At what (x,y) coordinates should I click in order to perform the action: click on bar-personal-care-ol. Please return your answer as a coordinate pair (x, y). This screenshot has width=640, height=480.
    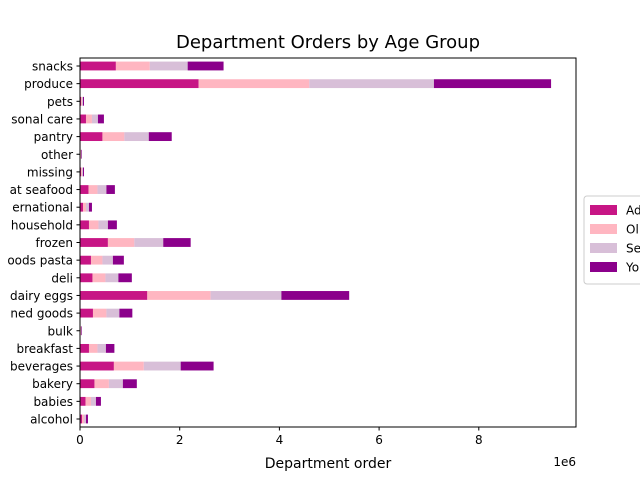
    Looking at the image, I should click on (88, 119).